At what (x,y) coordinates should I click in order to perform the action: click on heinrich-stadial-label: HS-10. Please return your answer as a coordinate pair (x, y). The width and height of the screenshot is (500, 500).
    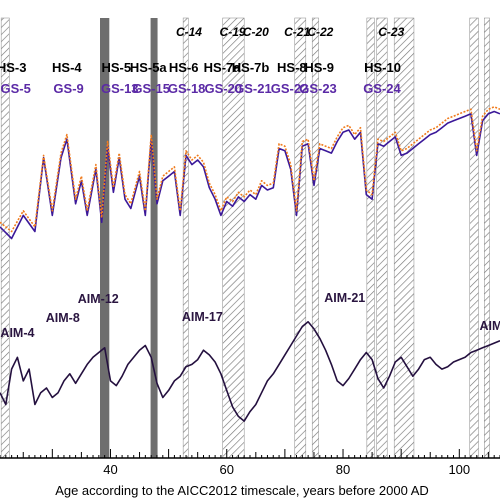
    Looking at the image, I should click on (382, 67).